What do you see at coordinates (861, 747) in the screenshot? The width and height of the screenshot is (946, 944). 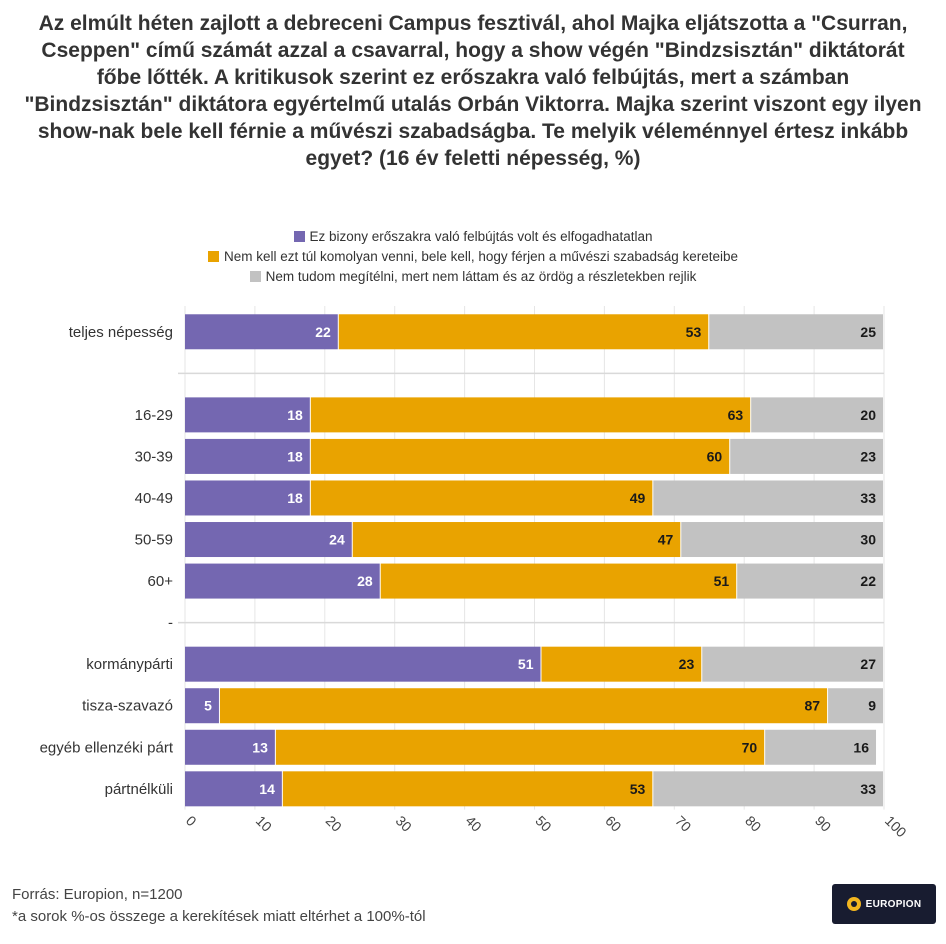 I see `data-label: 16` at bounding box center [861, 747].